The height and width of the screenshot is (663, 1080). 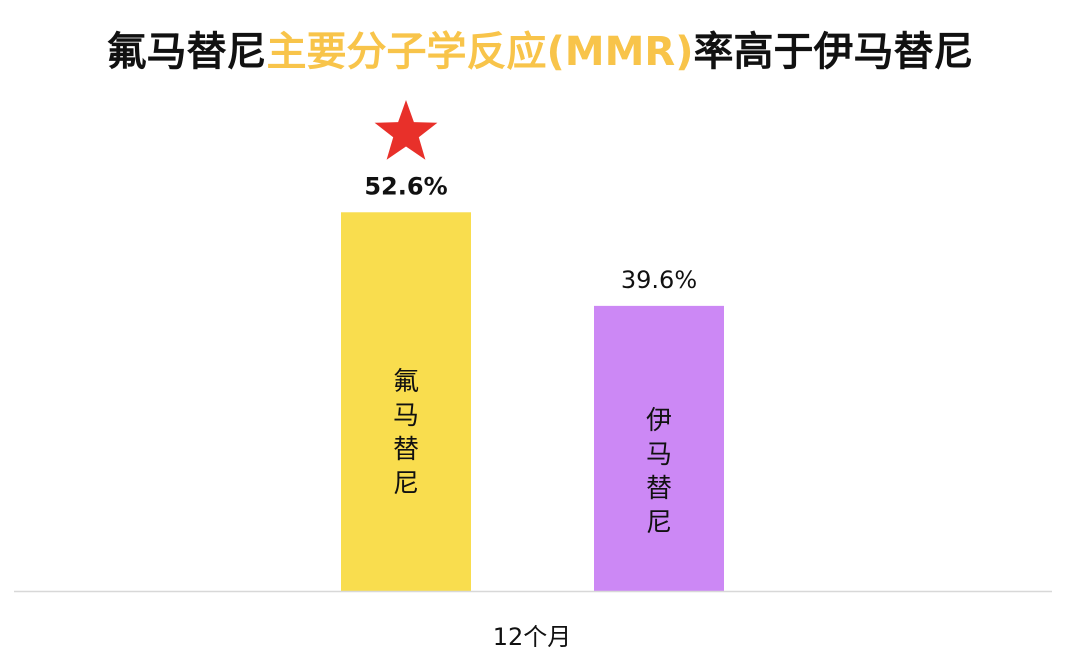 What do you see at coordinates (186, 52) in the screenshot?
I see `title-part-drug: 氟马替尼` at bounding box center [186, 52].